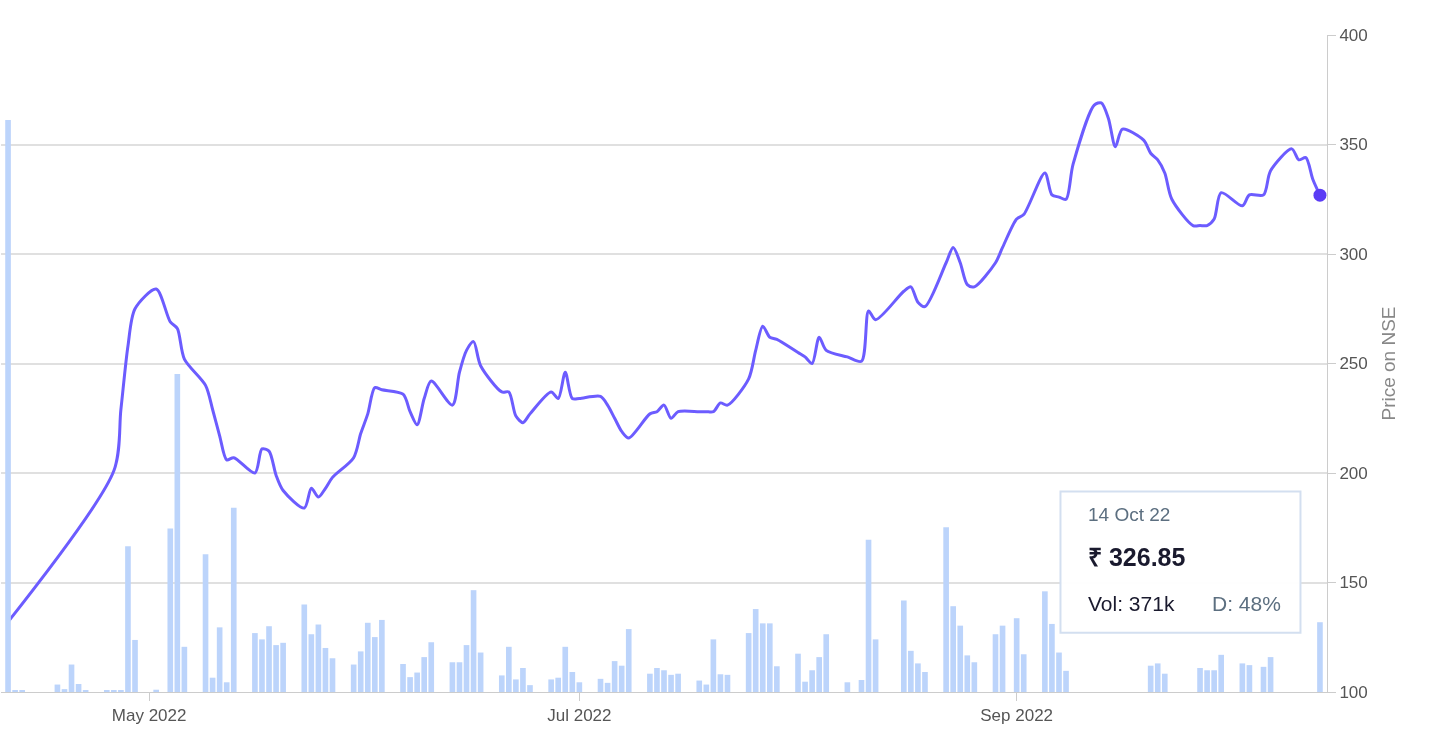 Image resolution: width=1430 pixels, height=753 pixels. I want to click on y-tick-label: 150, so click(1353, 583).